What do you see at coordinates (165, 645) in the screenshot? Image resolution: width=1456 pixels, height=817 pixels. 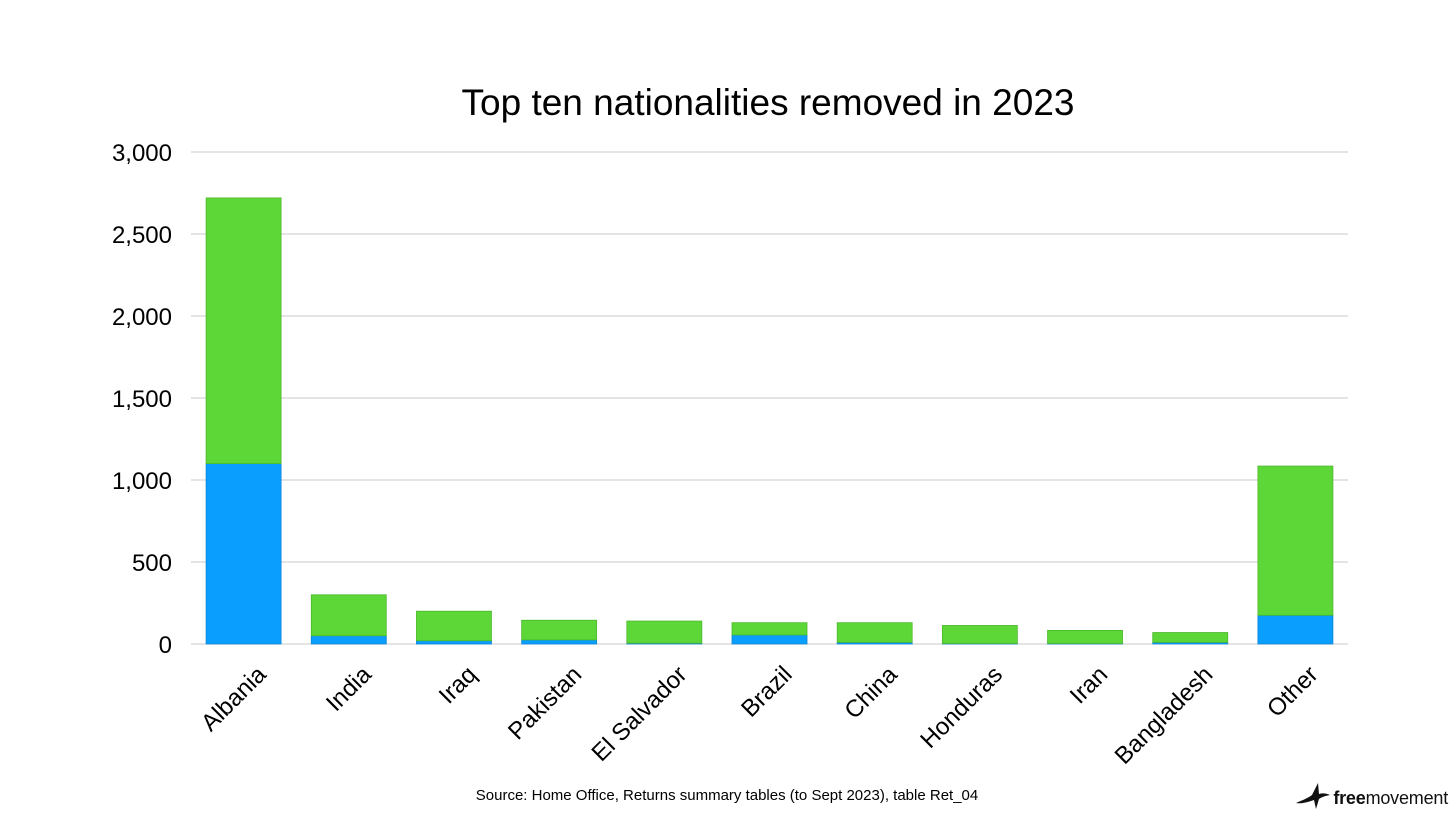 I see `y-tick-label: 0` at bounding box center [165, 645].